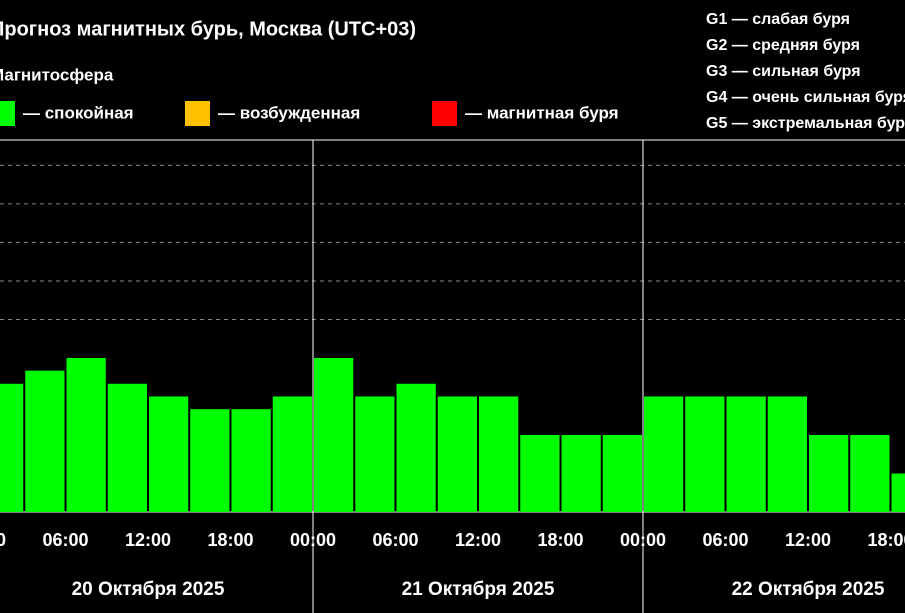 The width and height of the screenshot is (905, 613). Describe the element at coordinates (148, 589) in the screenshot. I see `day-label: 20 Октября 2025` at that location.